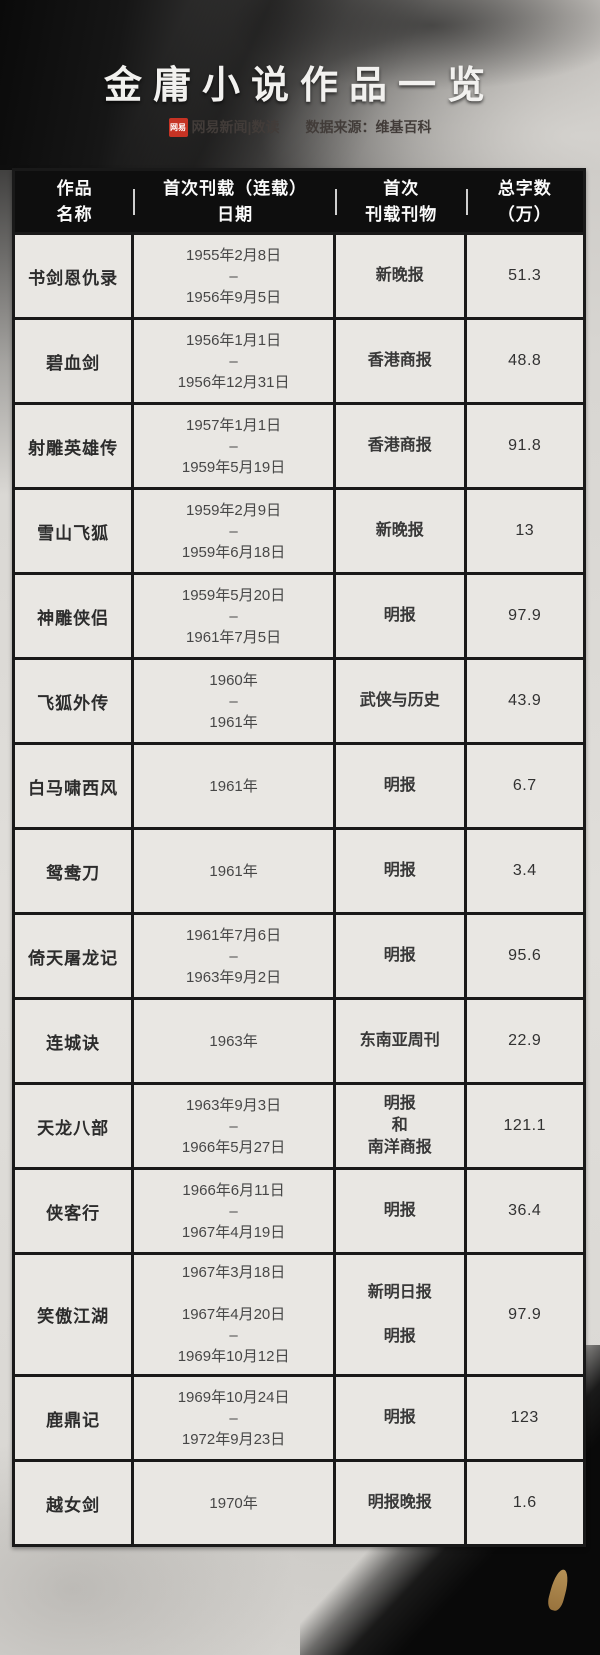  I want to click on work-name-cell: 天龙八部, so click(75, 1126).